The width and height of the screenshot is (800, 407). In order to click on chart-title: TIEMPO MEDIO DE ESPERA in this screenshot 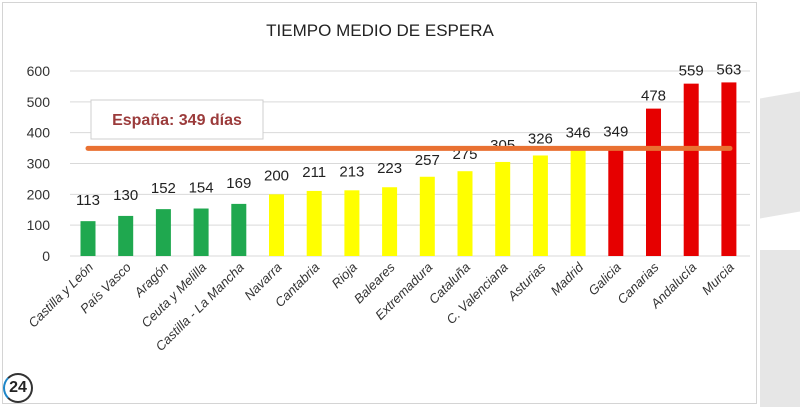, I will do `click(380, 30)`.